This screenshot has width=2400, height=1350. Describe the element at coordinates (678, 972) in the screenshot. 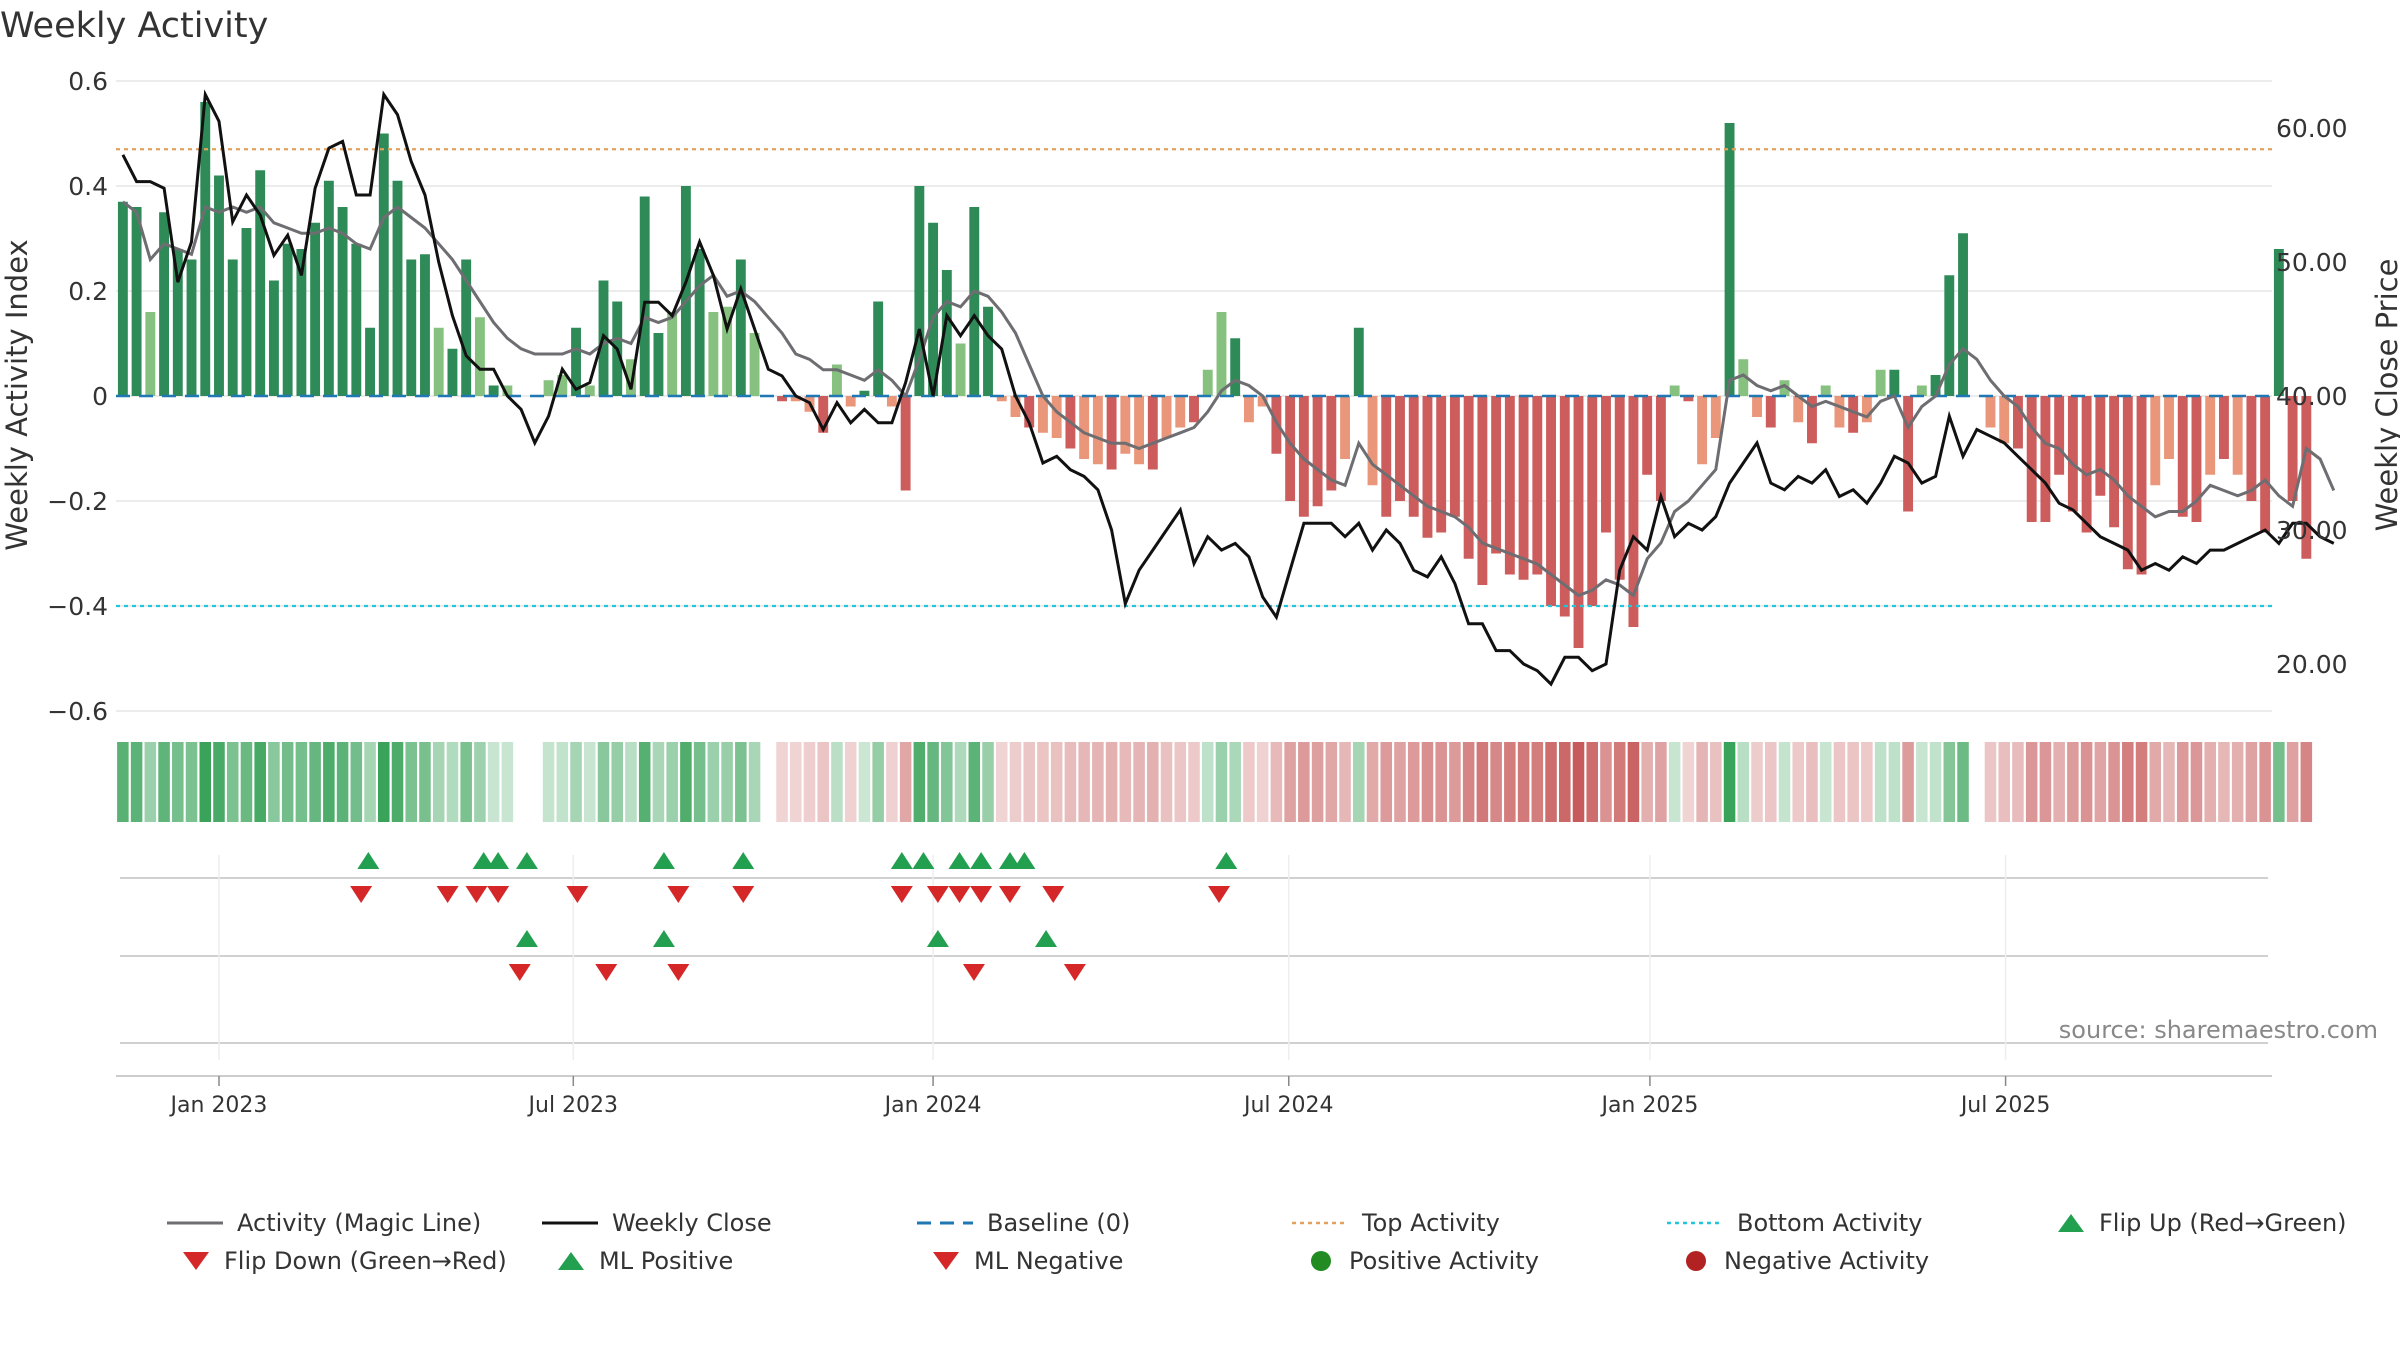

I see `ml-negative-marker` at that location.